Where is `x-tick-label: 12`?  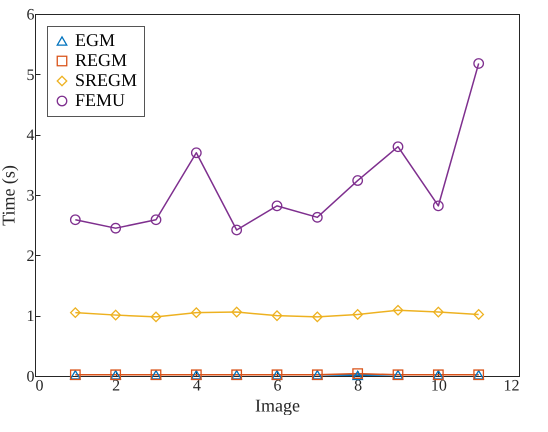 x-tick-label: 12 is located at coordinates (512, 386).